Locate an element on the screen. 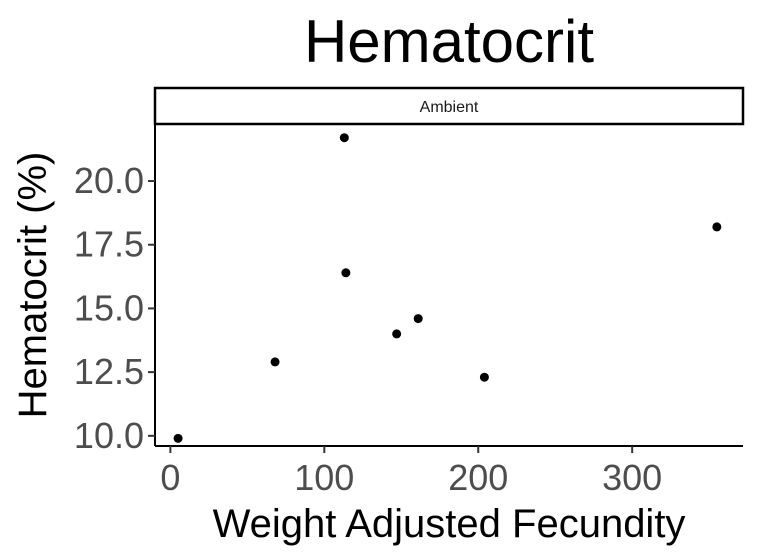 This screenshot has width=757, height=559. y-axis-title: Hematocrit (%) is located at coordinates (33, 285).